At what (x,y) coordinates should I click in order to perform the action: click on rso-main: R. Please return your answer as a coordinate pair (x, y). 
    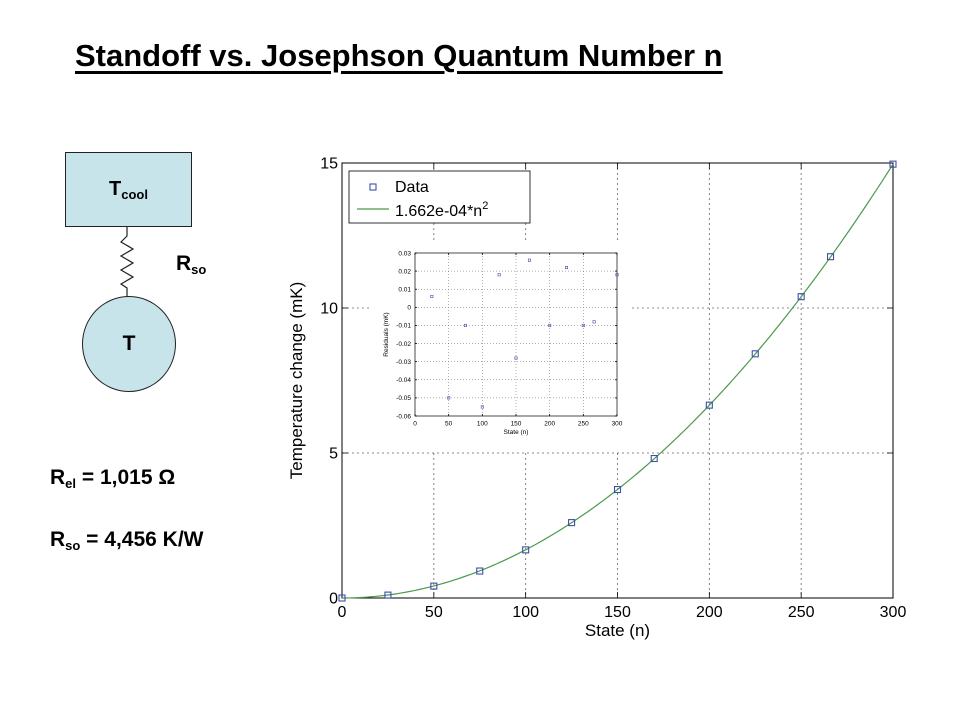
    Looking at the image, I should click on (184, 263).